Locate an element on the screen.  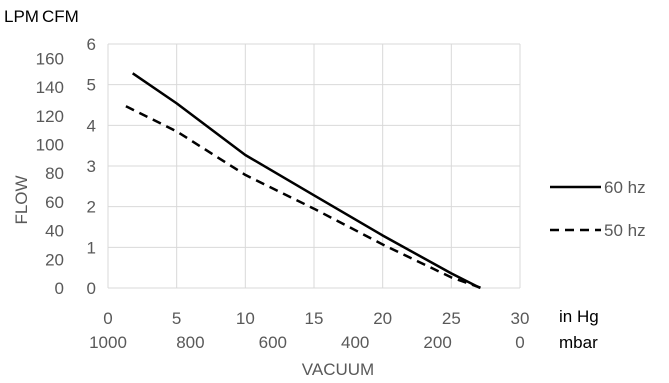
x-tick-label-mbar: 200 is located at coordinates (437, 342).